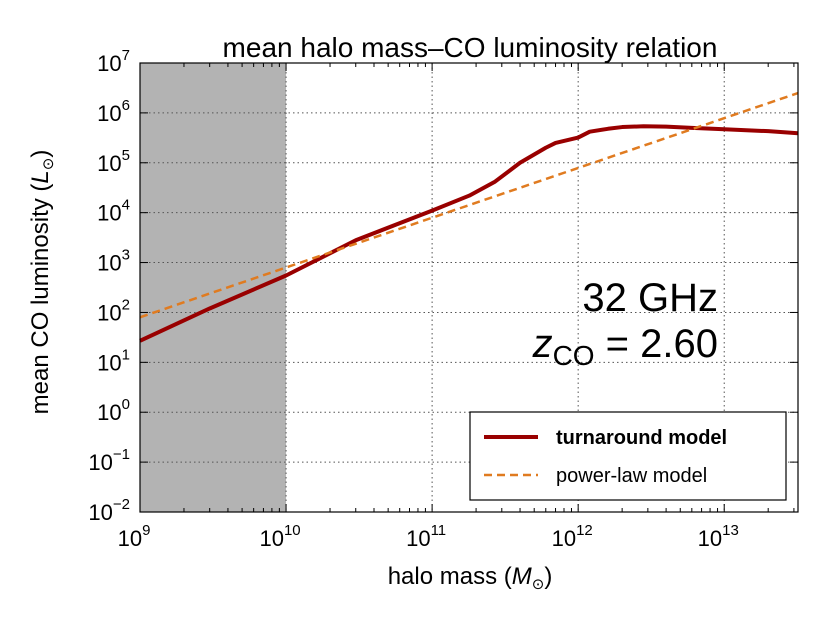  What do you see at coordinates (113, 310) in the screenshot?
I see `y-tick-label: 10²` at bounding box center [113, 310].